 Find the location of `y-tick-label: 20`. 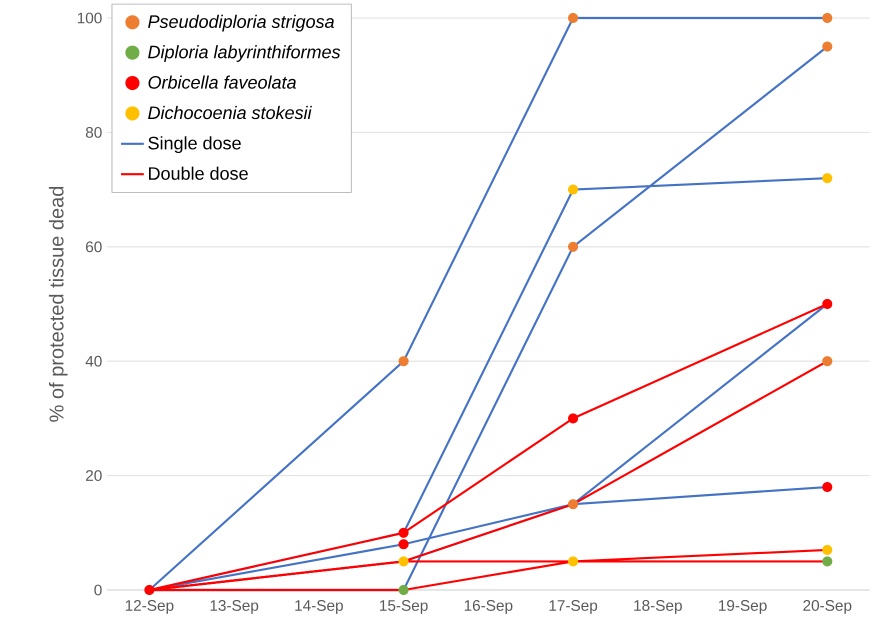

y-tick-label: 20 is located at coordinates (94, 476).